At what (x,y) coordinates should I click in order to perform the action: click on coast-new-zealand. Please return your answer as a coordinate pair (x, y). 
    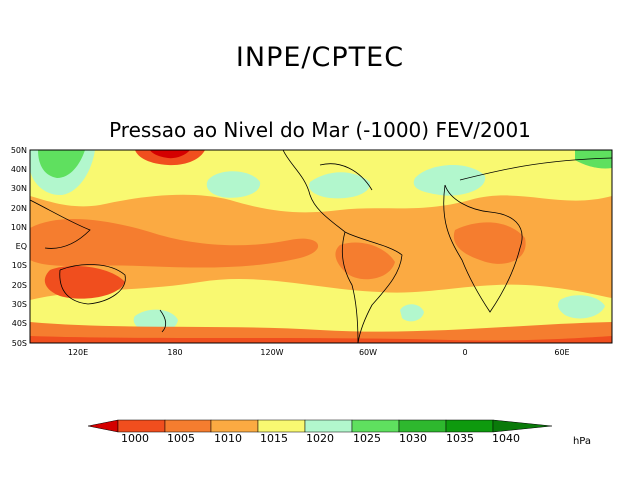
    Looking at the image, I should click on (162, 321).